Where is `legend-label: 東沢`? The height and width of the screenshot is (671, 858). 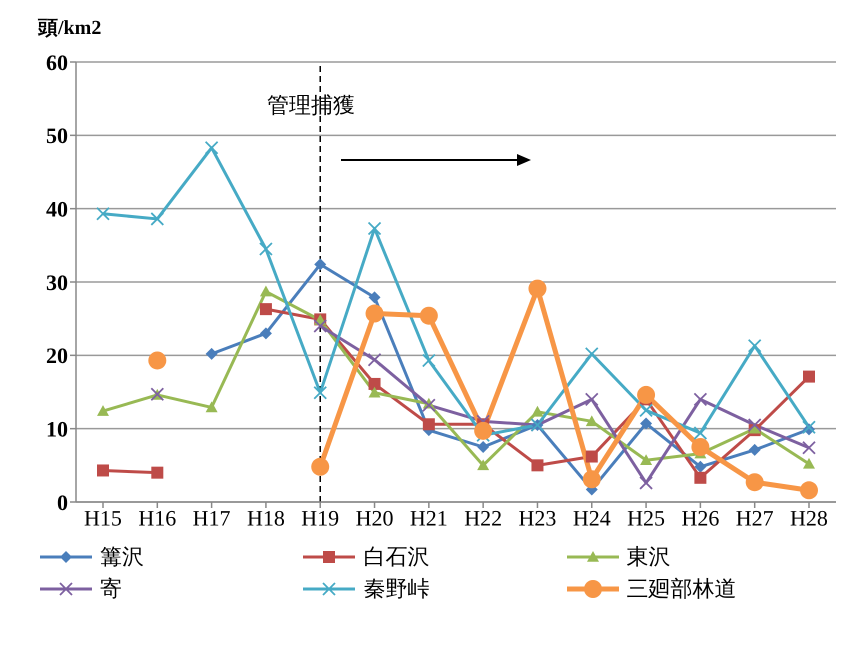 legend-label: 東沢 is located at coordinates (648, 558).